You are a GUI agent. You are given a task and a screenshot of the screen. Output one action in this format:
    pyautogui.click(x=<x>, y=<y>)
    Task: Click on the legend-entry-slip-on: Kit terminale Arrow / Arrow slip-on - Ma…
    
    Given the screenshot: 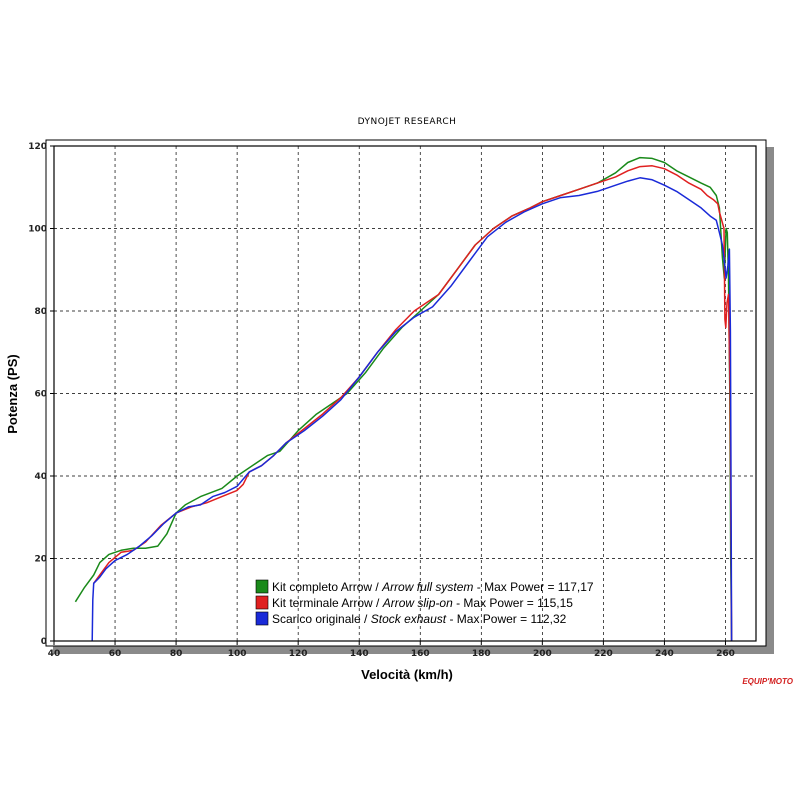 What is the action you would take?
    pyautogui.click(x=414, y=602)
    